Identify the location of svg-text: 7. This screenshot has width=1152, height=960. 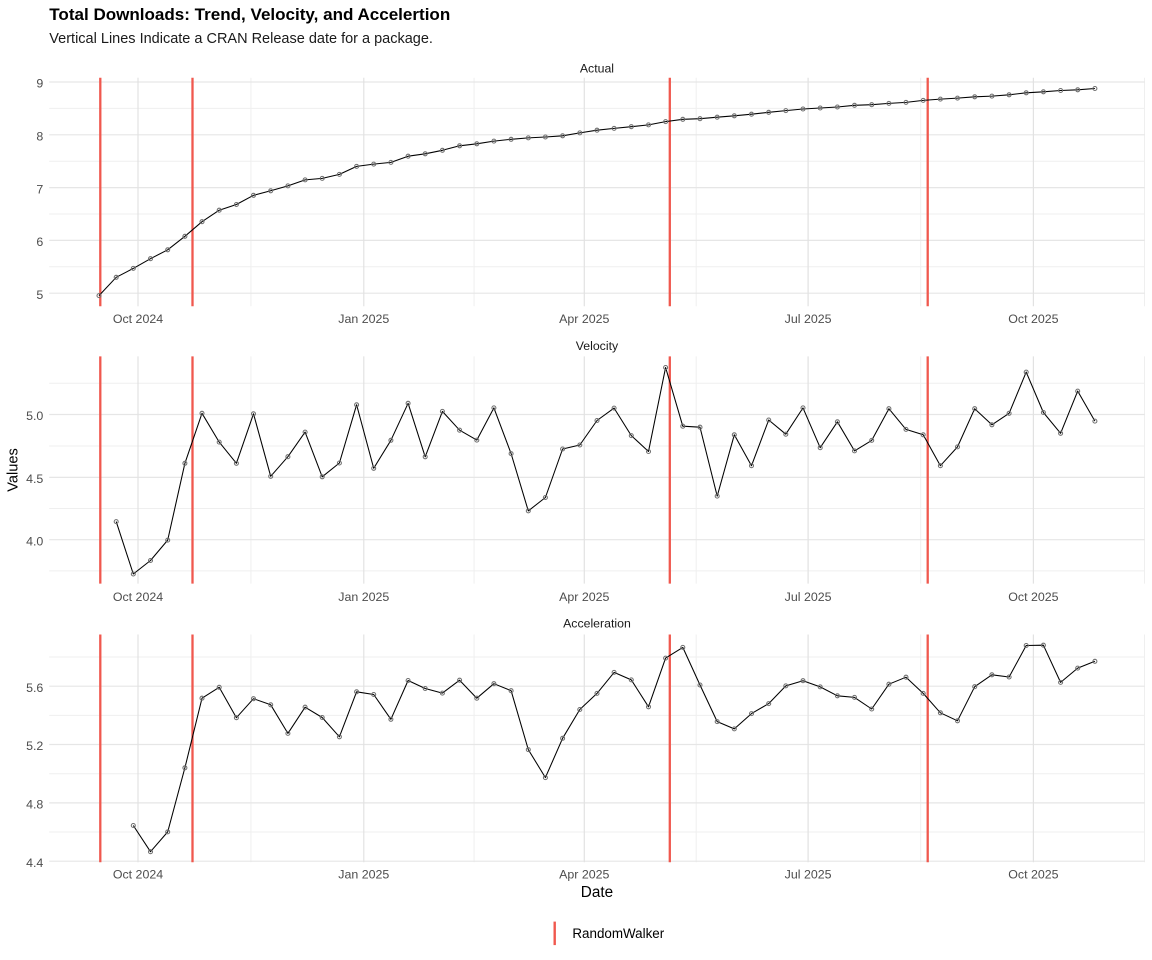
(39, 189).